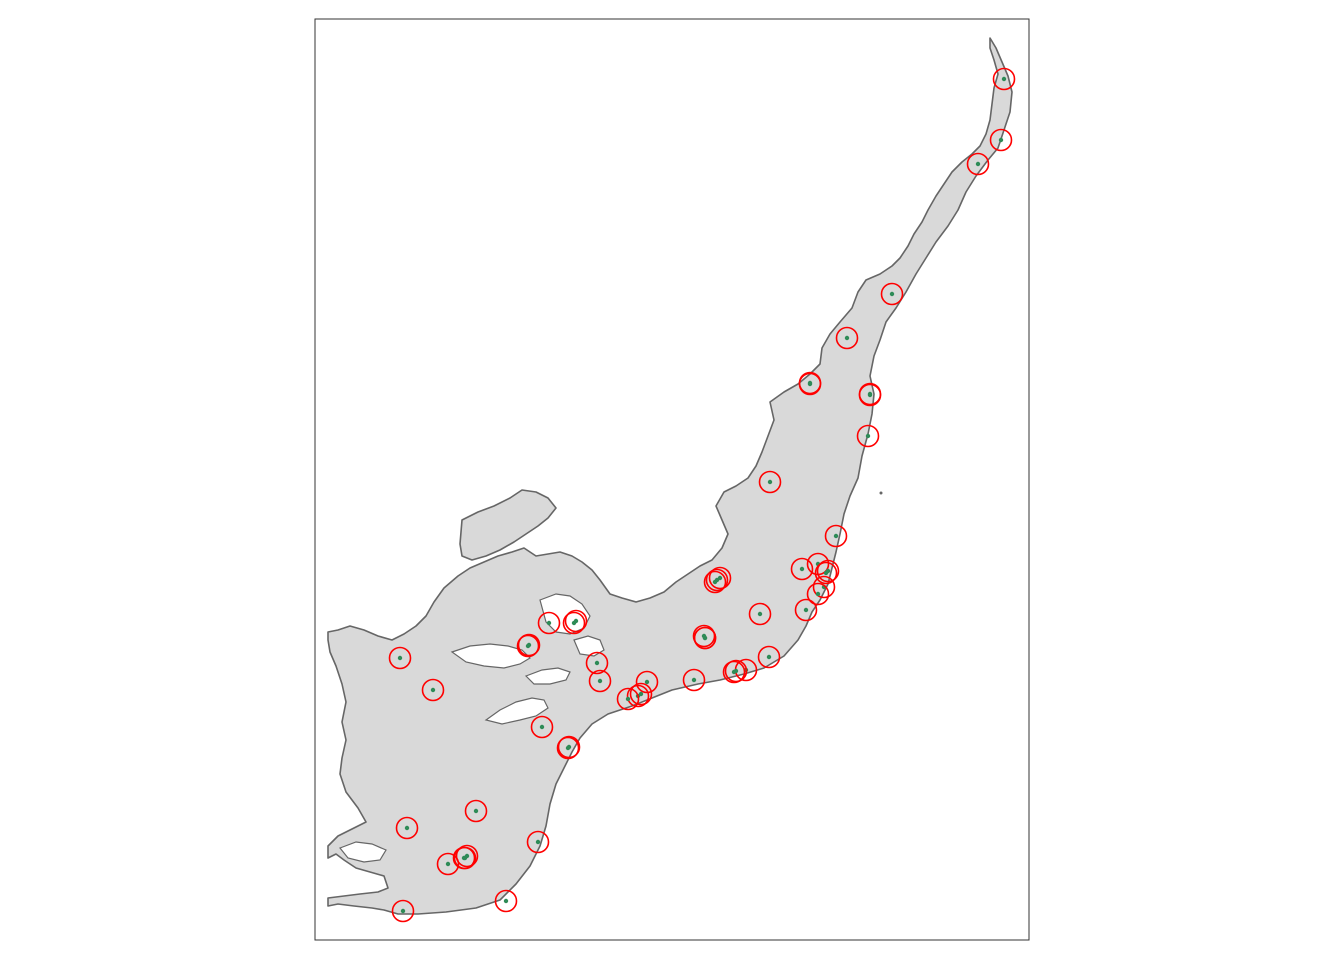 The width and height of the screenshot is (1344, 960). I want to click on land-polygon, so click(508, 525).